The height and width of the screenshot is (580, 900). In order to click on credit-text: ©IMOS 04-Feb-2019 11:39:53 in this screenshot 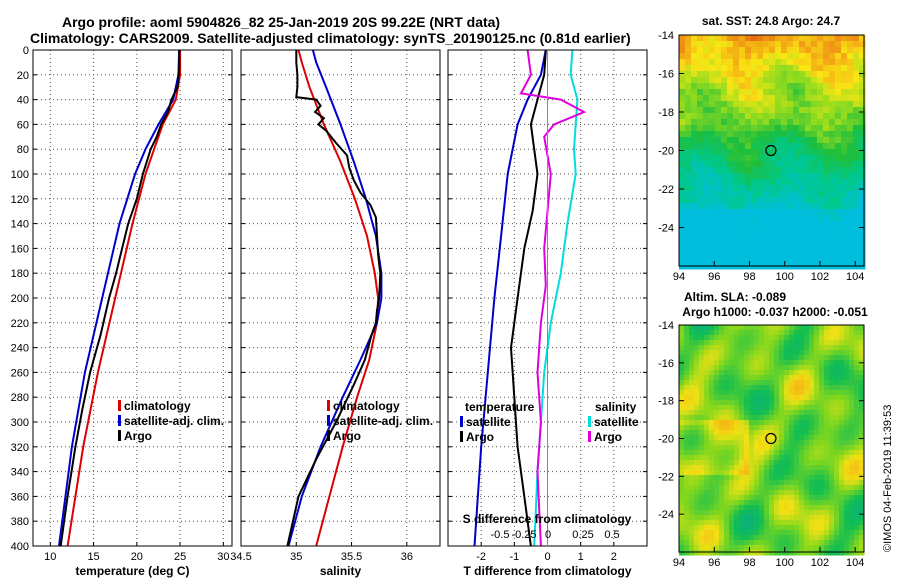, I will do `click(888, 478)`.